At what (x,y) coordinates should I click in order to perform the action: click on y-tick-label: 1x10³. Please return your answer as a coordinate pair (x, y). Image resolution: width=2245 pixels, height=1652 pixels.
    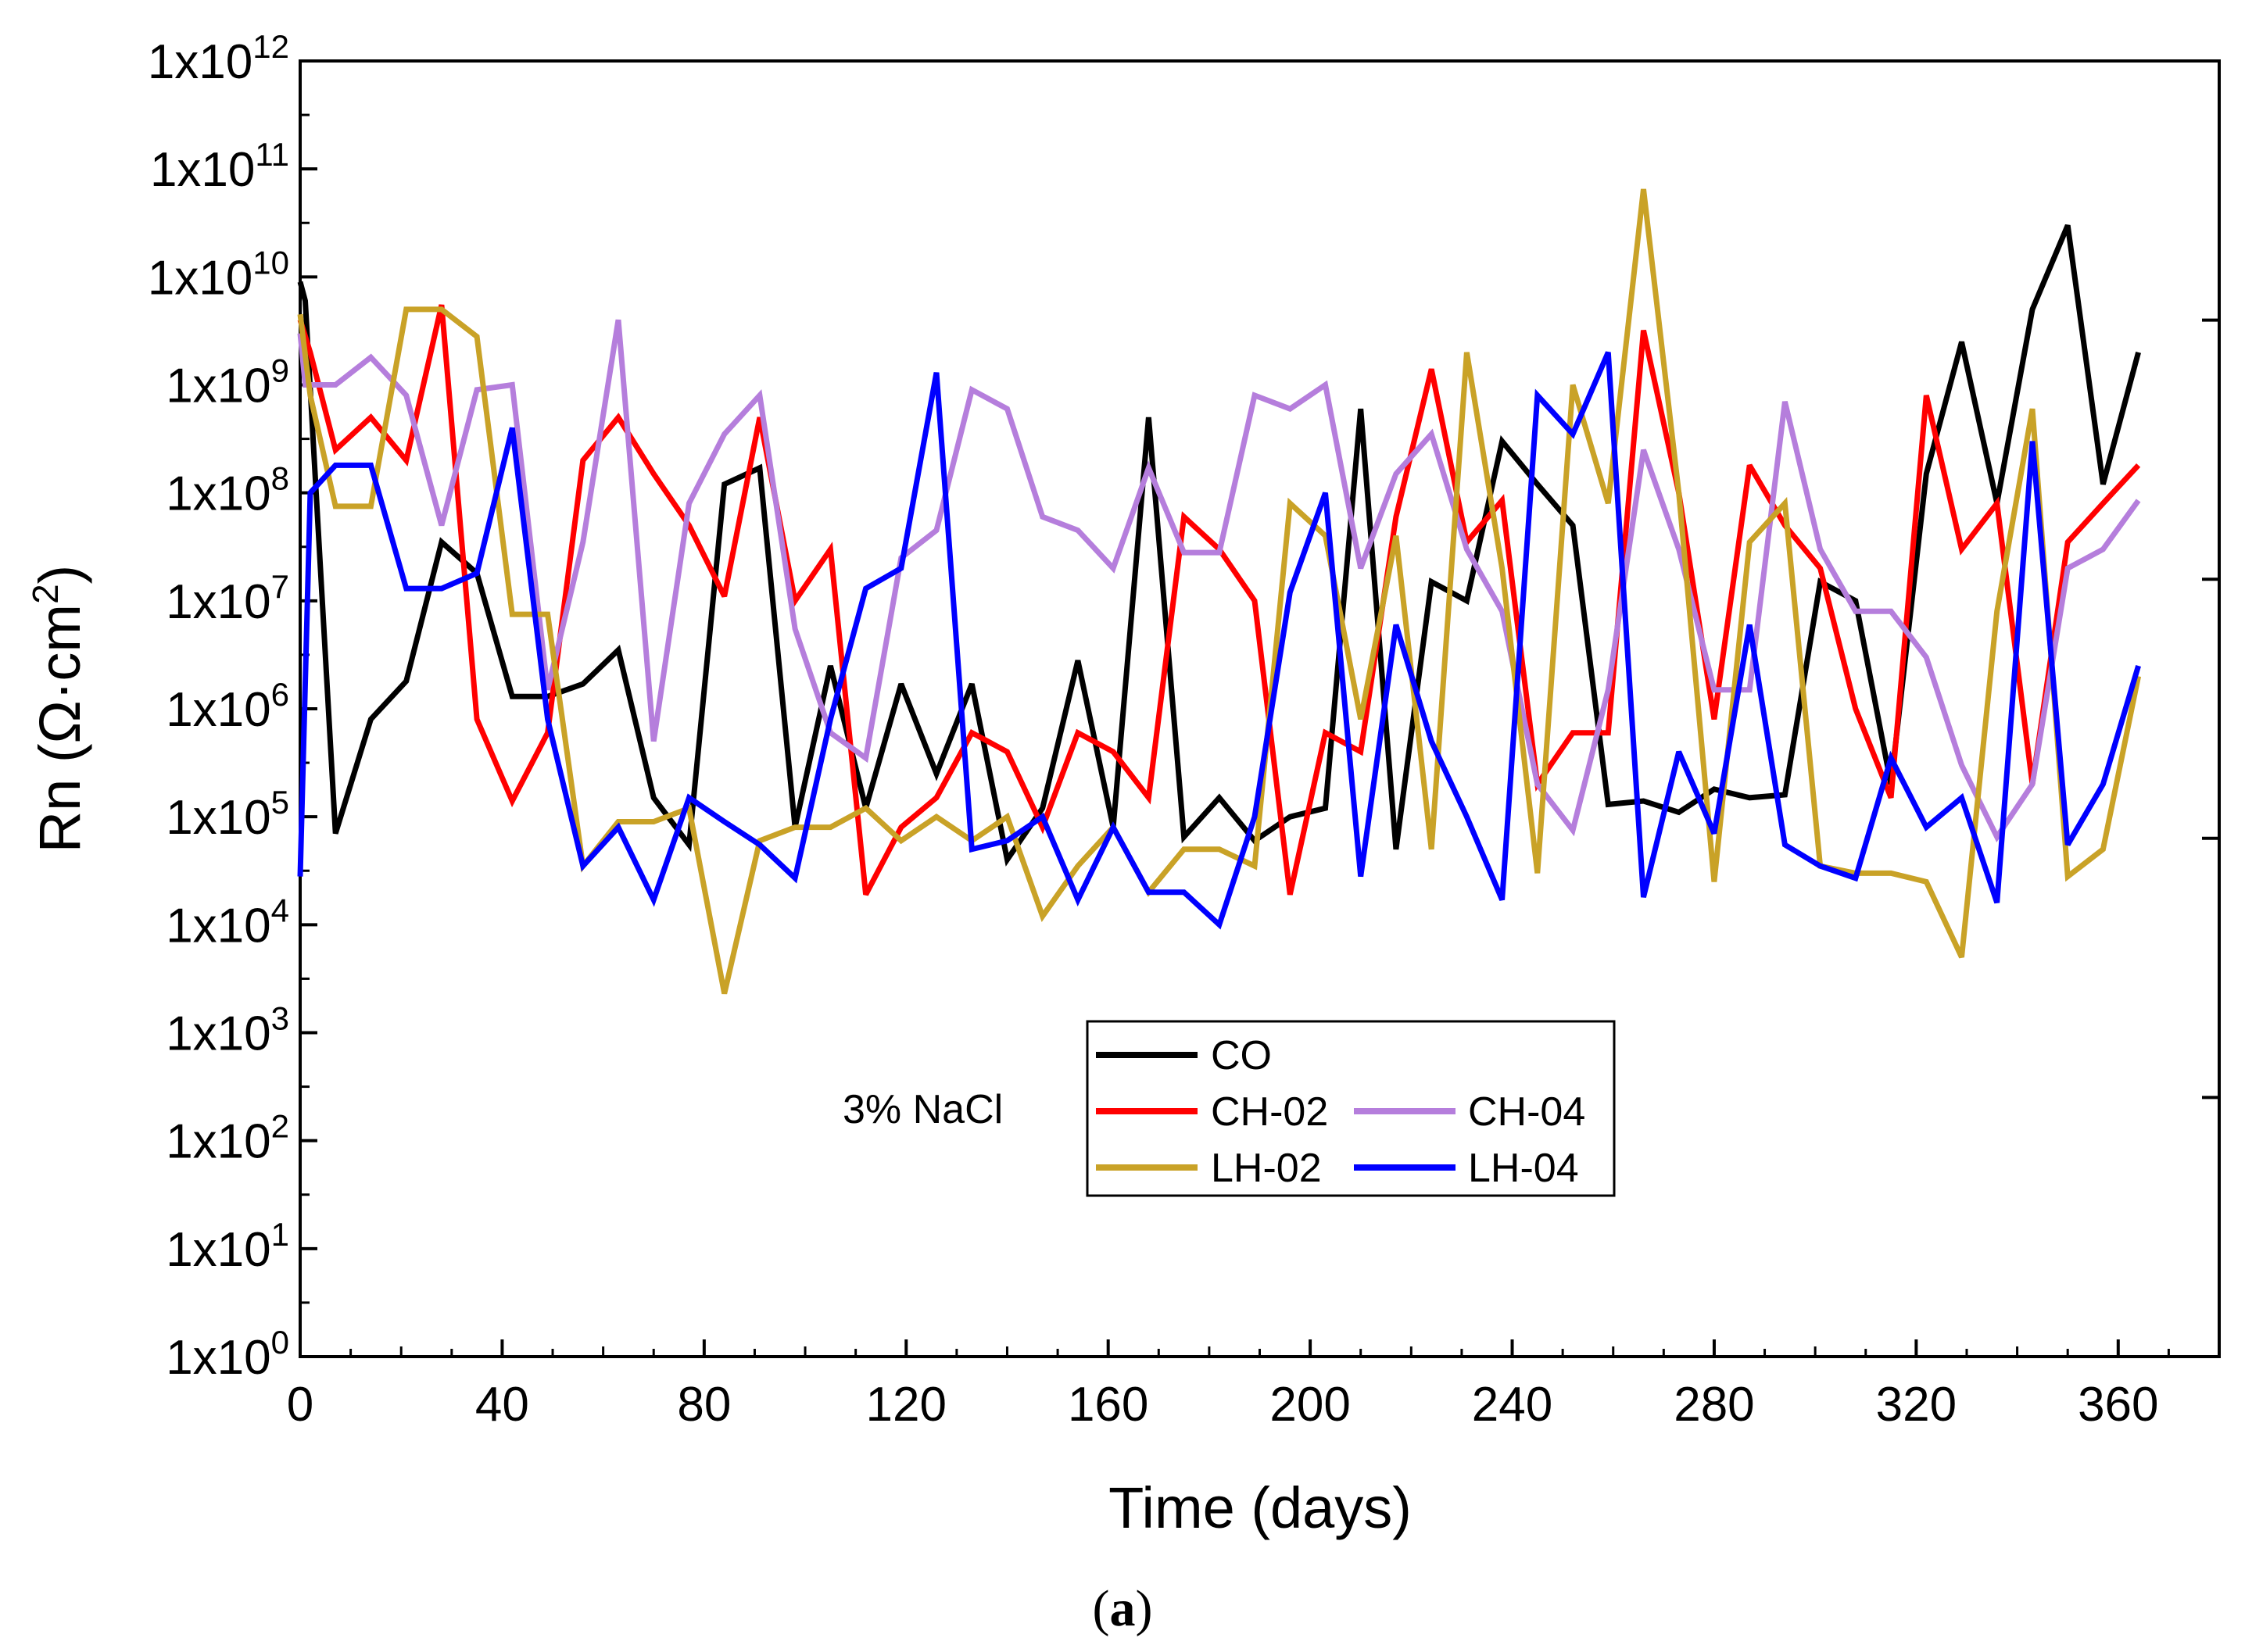
    Looking at the image, I should click on (227, 1030).